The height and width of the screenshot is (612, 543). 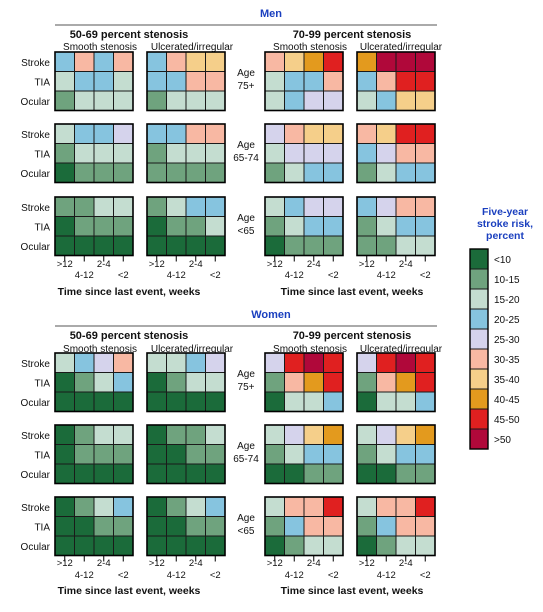 I want to click on legend-title: percent, so click(x=505, y=236).